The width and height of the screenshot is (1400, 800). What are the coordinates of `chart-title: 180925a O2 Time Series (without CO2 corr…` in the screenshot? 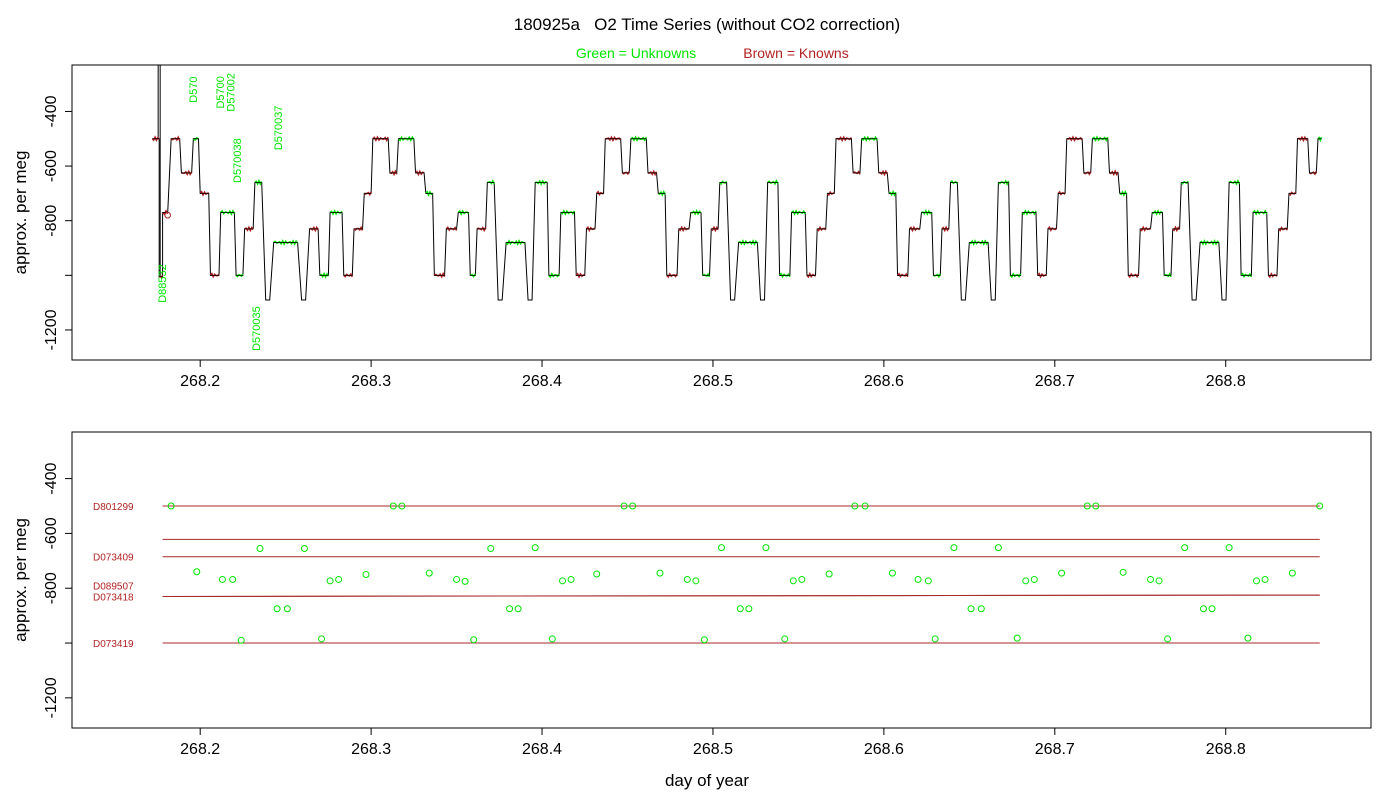 It's located at (707, 24).